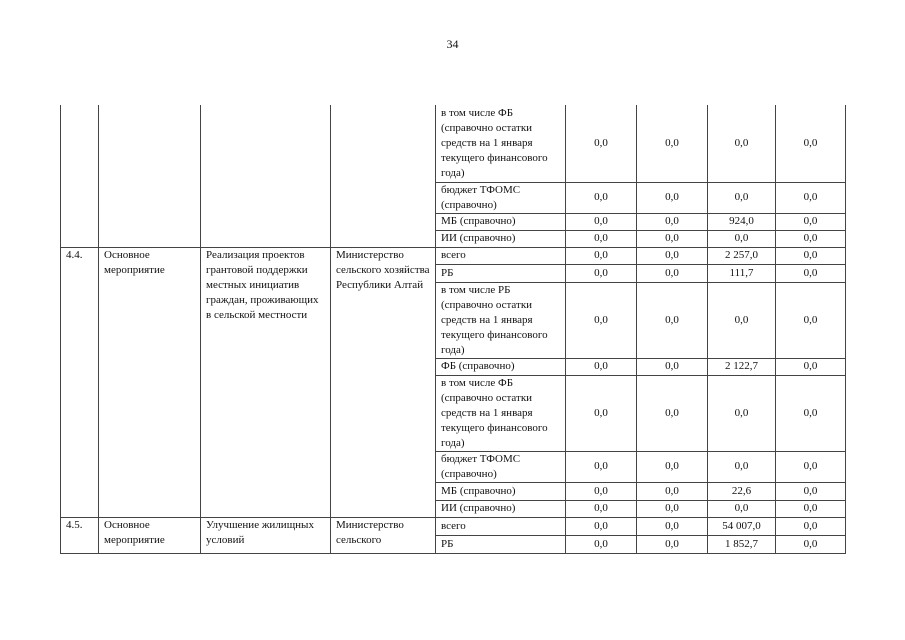  Describe the element at coordinates (79, 176) in the screenshot. I see `item-number` at that location.